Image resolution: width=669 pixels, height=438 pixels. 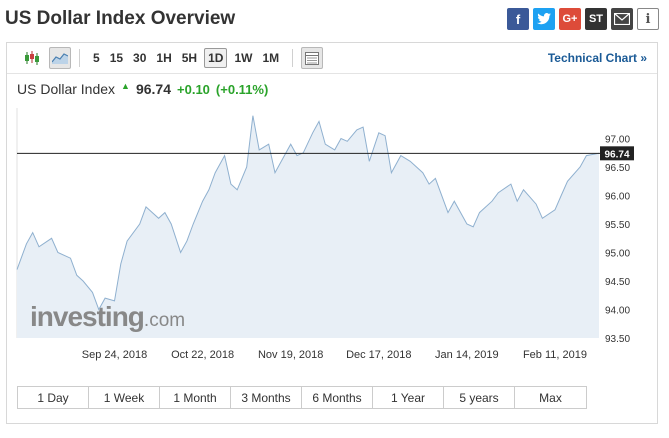 What do you see at coordinates (312, 58) in the screenshot?
I see `table-icon` at bounding box center [312, 58].